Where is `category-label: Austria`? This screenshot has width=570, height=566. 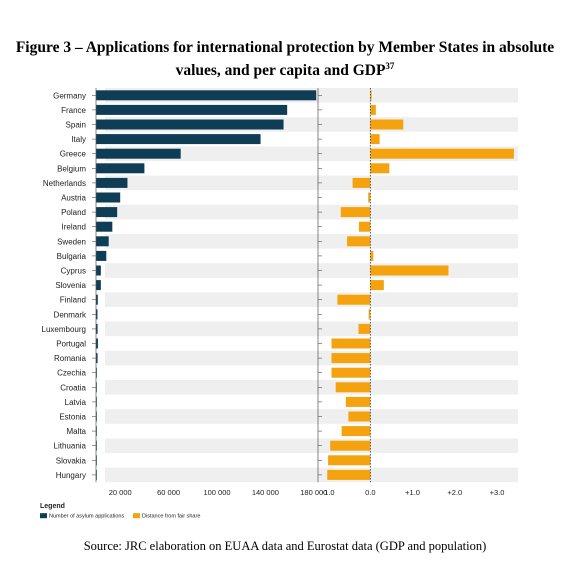 category-label: Austria is located at coordinates (73, 198).